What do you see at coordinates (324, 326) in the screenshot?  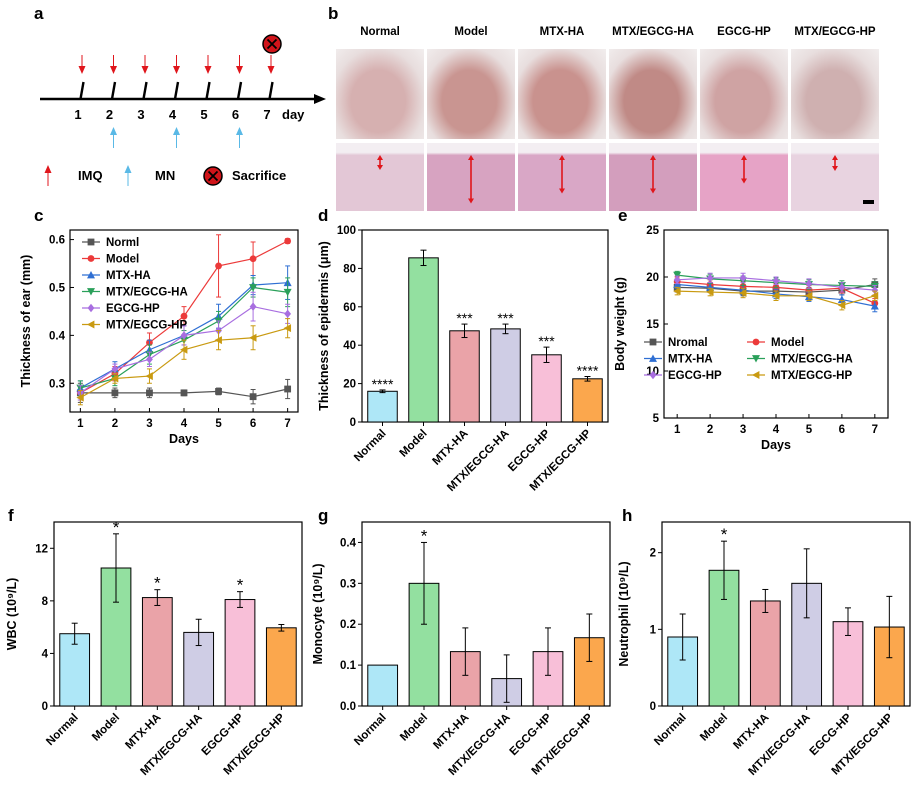 I see `y-axis-label: Thickness of epidermis (μm)` at bounding box center [324, 326].